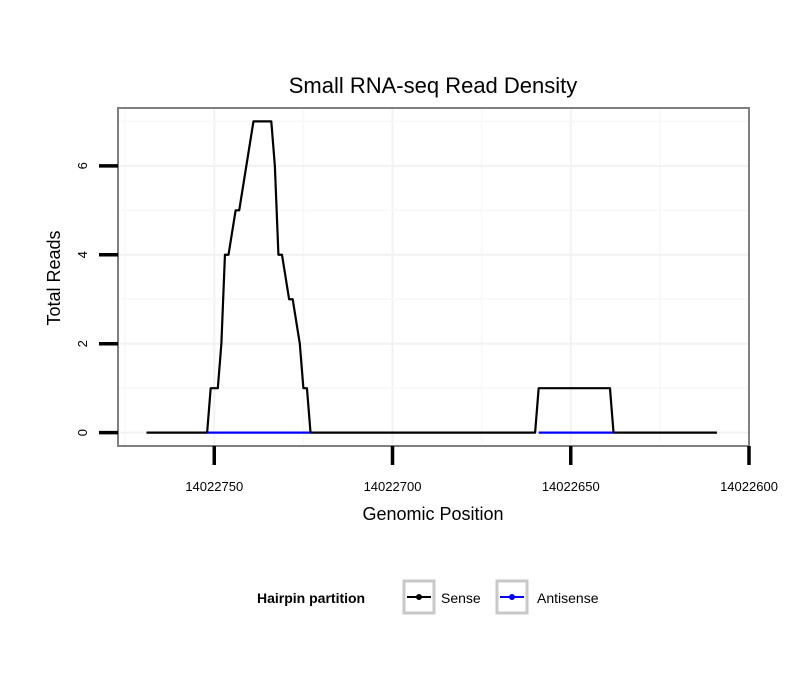 Image resolution: width=810 pixels, height=690 pixels. Describe the element at coordinates (749, 486) in the screenshot. I see `x-tick-label: 14022600` at that location.